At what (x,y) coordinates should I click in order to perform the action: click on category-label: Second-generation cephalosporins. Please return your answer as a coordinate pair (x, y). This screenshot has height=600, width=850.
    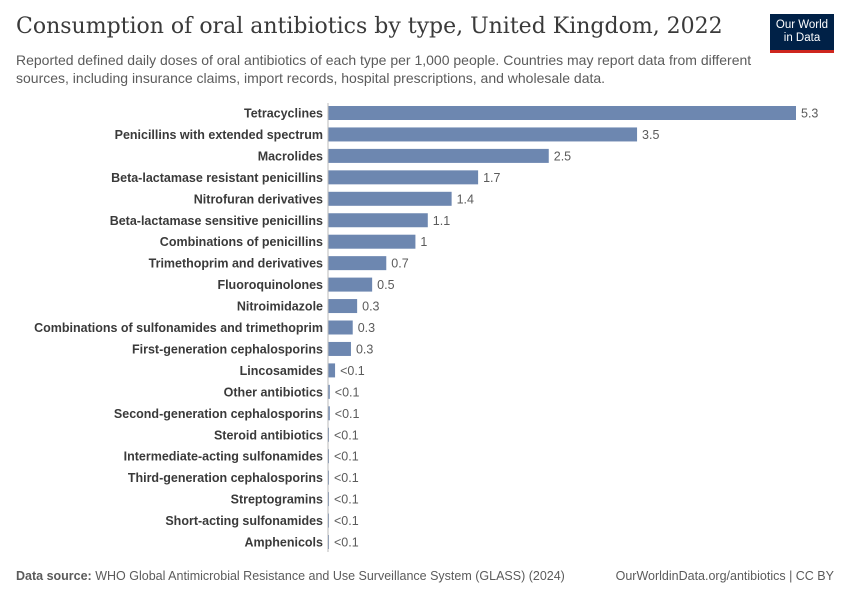
    Looking at the image, I should click on (218, 414).